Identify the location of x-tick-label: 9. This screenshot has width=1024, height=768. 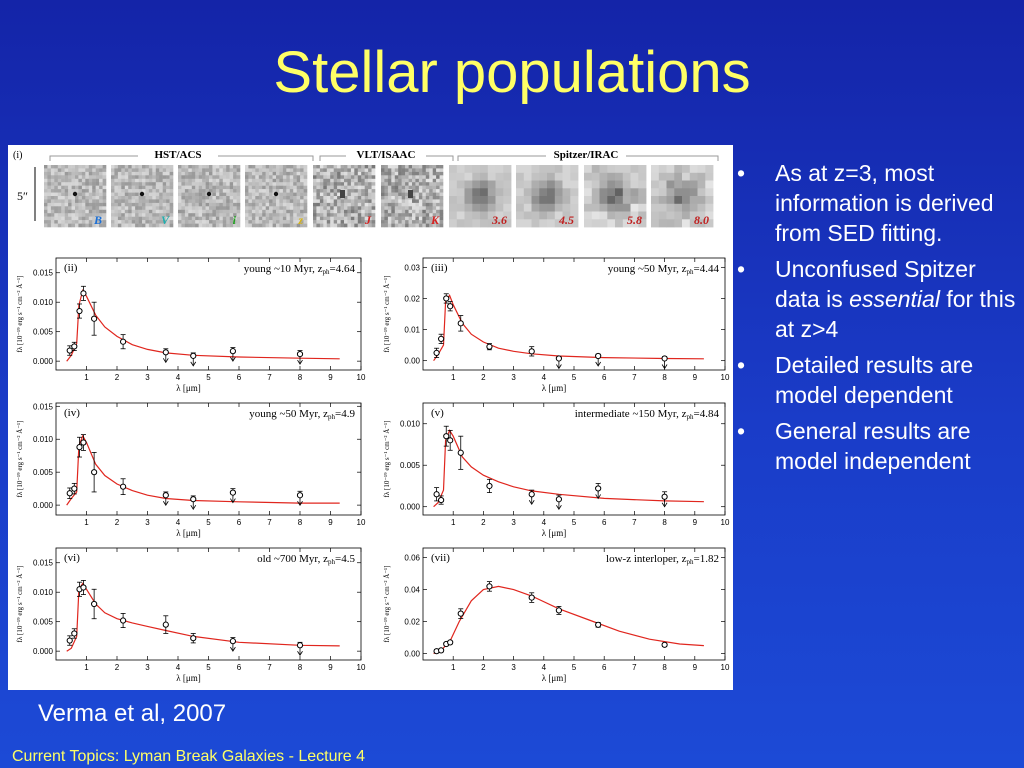
(695, 667).